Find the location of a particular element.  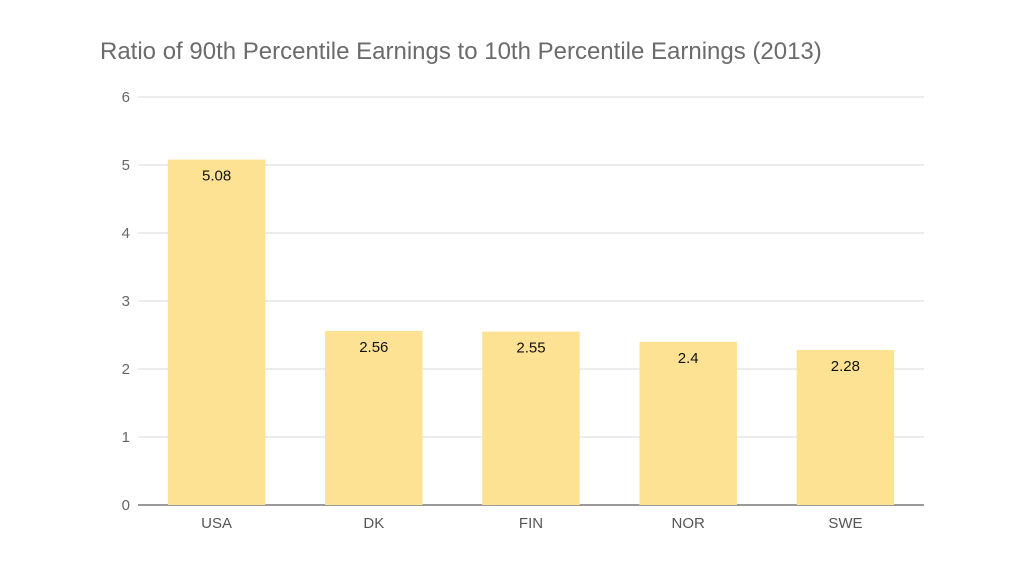

data-label: 2.4 is located at coordinates (688, 358).